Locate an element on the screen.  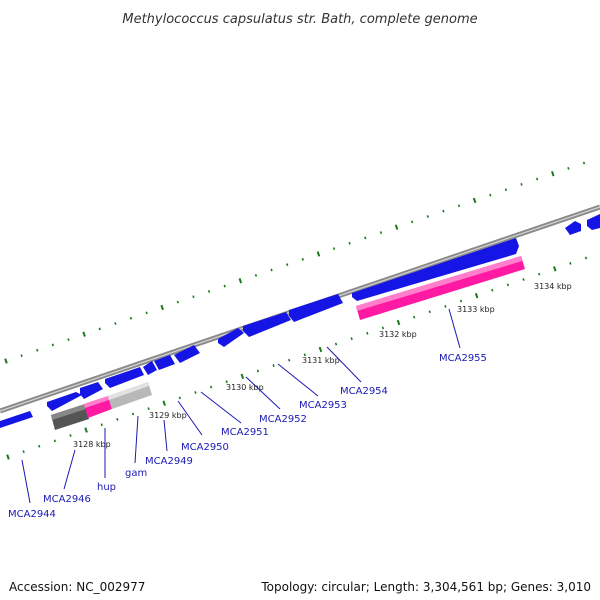
gene-label: MCA2953 is located at coordinates (323, 405).